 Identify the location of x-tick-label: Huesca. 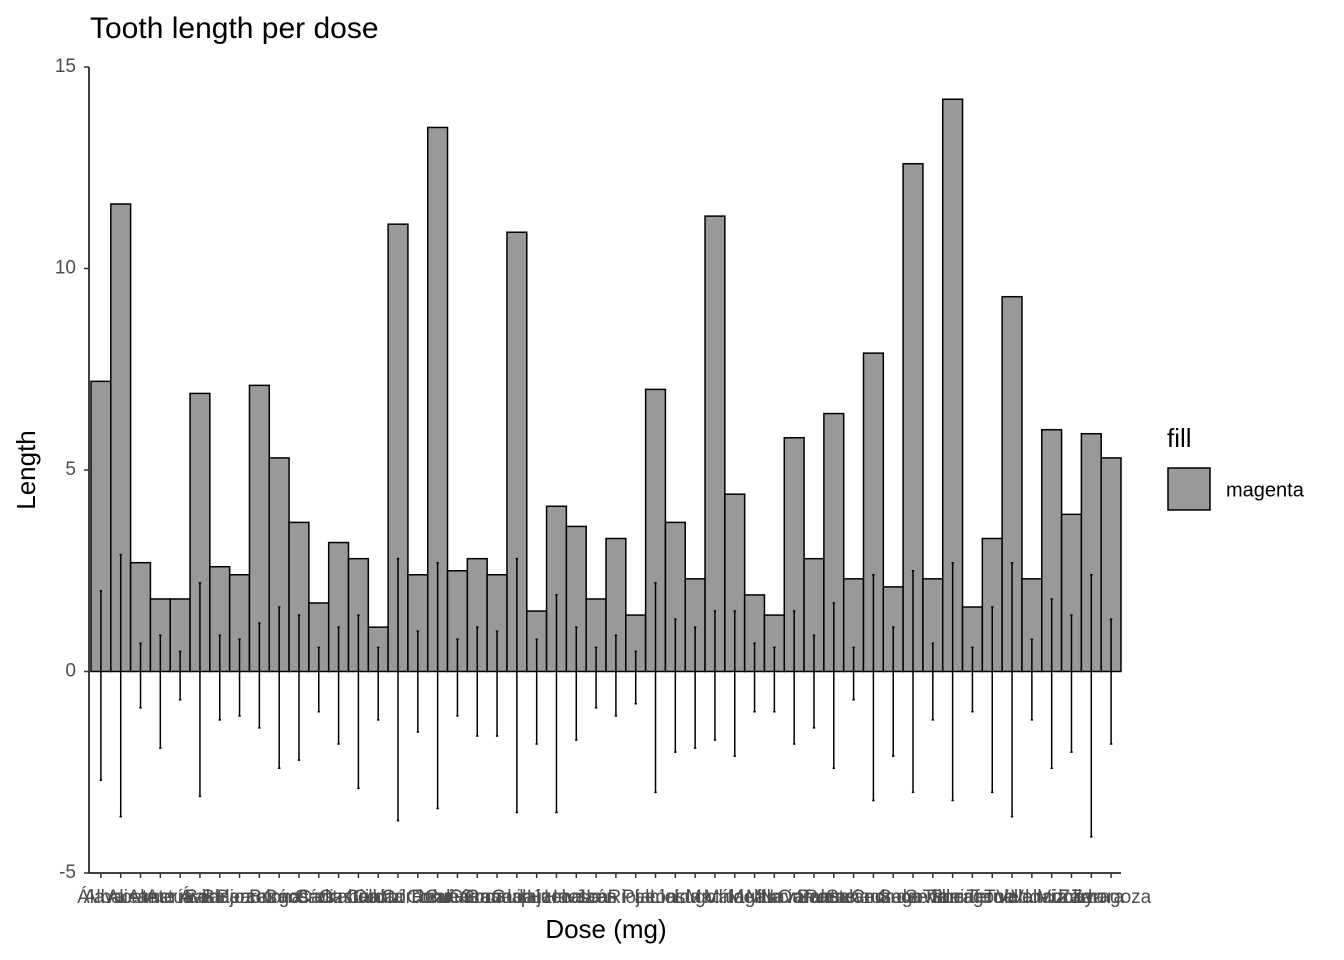
(576, 897).